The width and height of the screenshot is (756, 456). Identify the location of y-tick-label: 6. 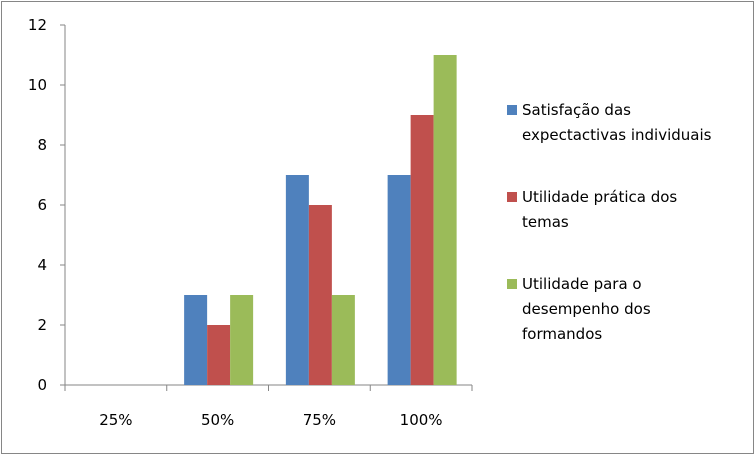
(42, 205).